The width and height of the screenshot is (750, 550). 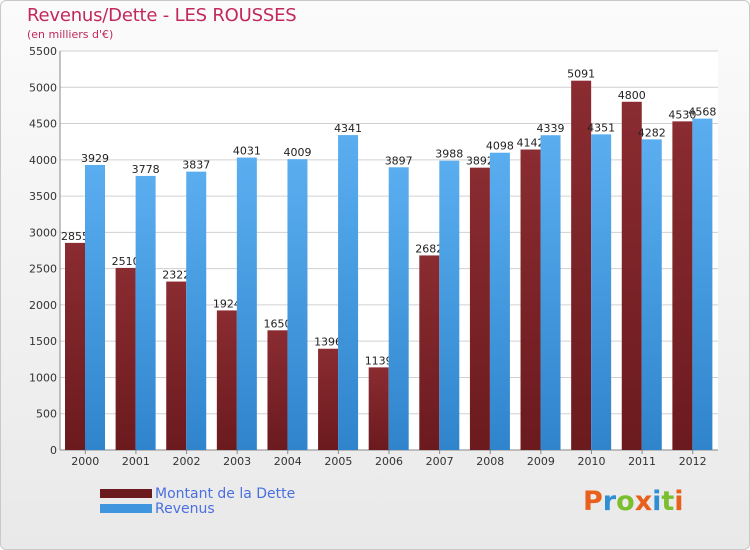 I want to click on revenue-value-label: 3837, so click(x=196, y=165).